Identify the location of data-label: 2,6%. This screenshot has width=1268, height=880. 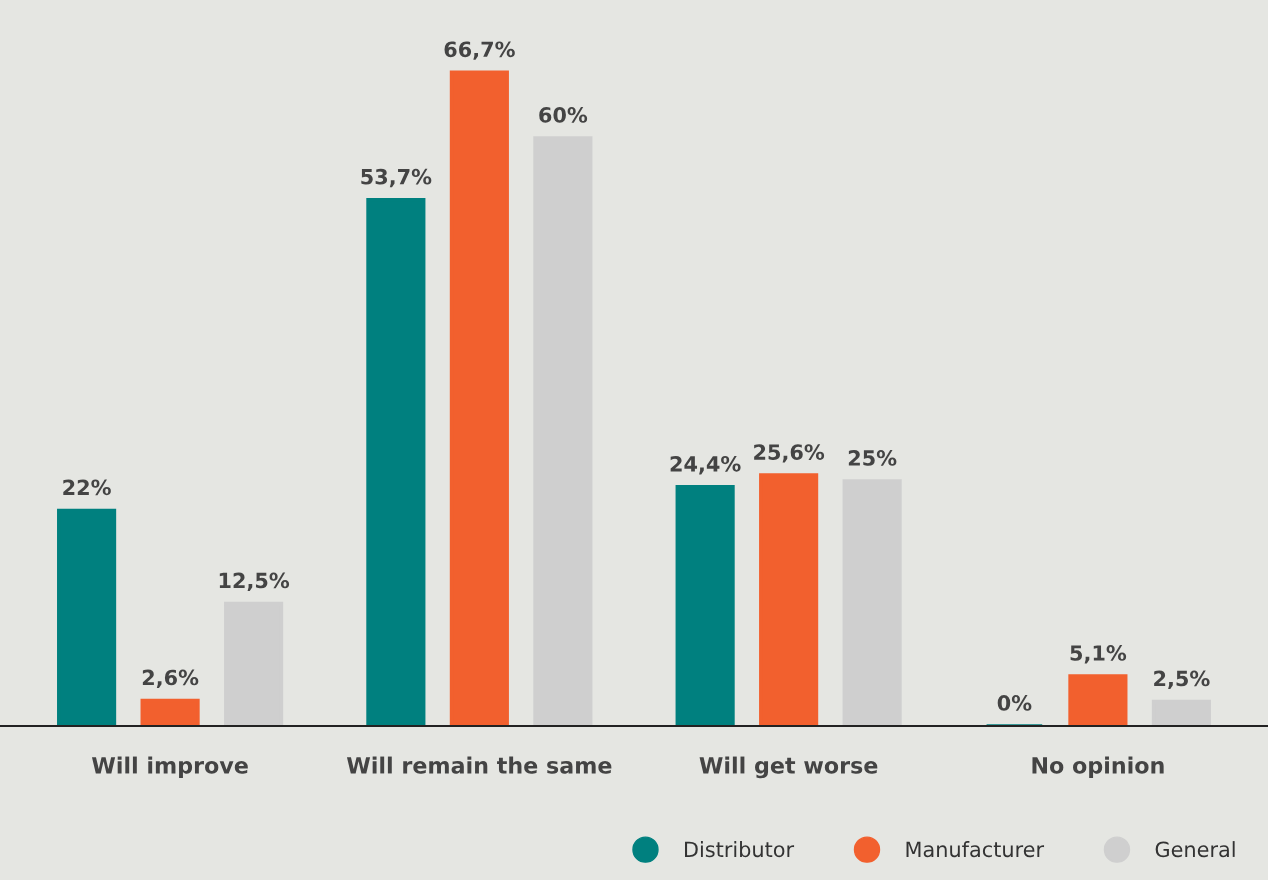
(170, 679).